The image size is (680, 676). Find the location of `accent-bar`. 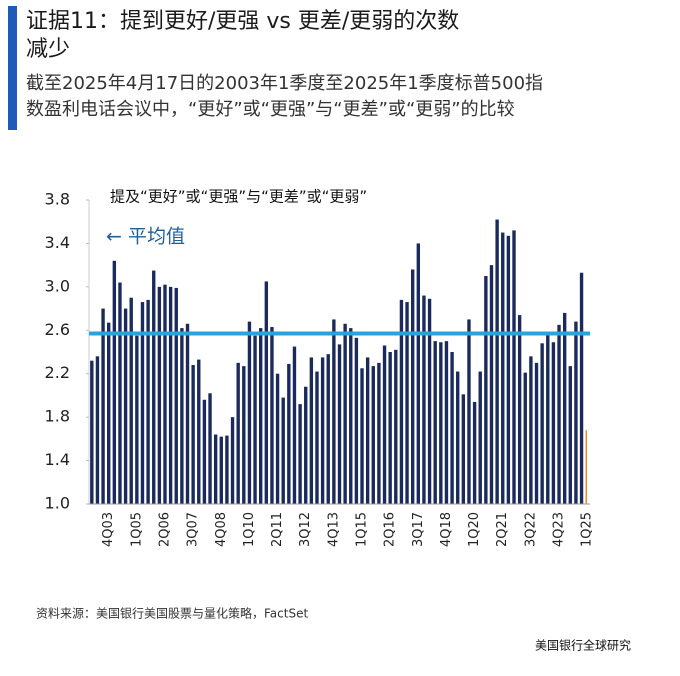

accent-bar is located at coordinates (12, 68).